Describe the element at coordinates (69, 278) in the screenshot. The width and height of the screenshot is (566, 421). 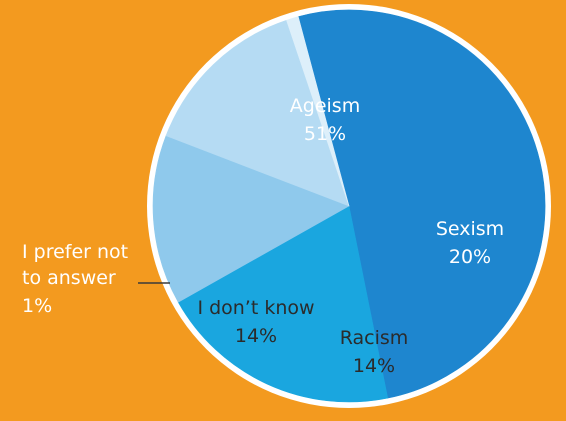
I see `outside-label-prefer-not-line2: to answer` at that location.